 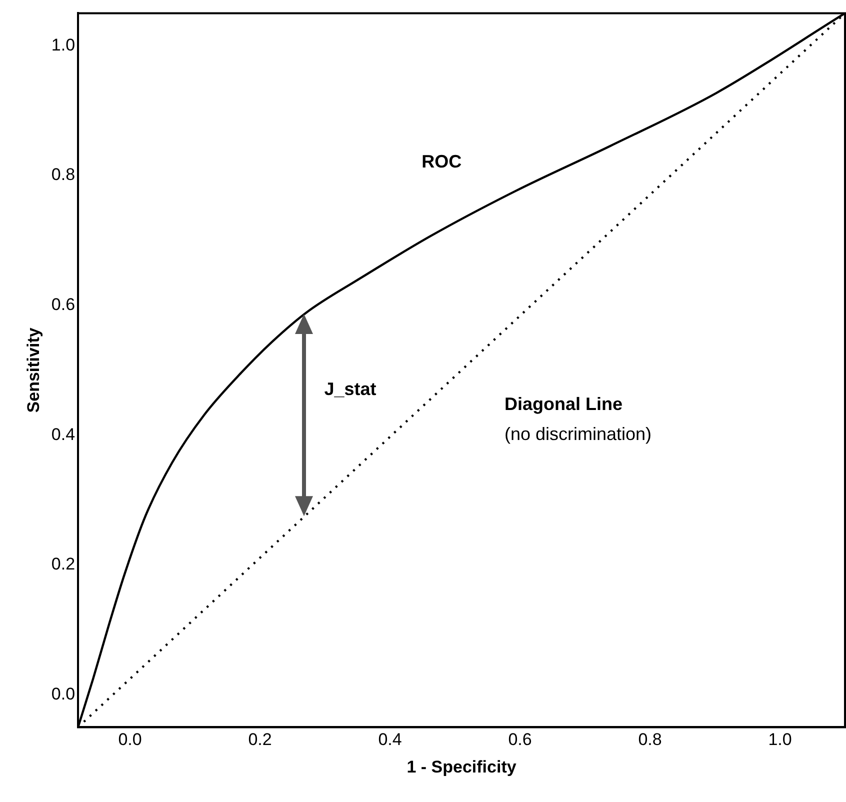 What do you see at coordinates (63, 44) in the screenshot?
I see `y-tick-label: 1.0` at bounding box center [63, 44].